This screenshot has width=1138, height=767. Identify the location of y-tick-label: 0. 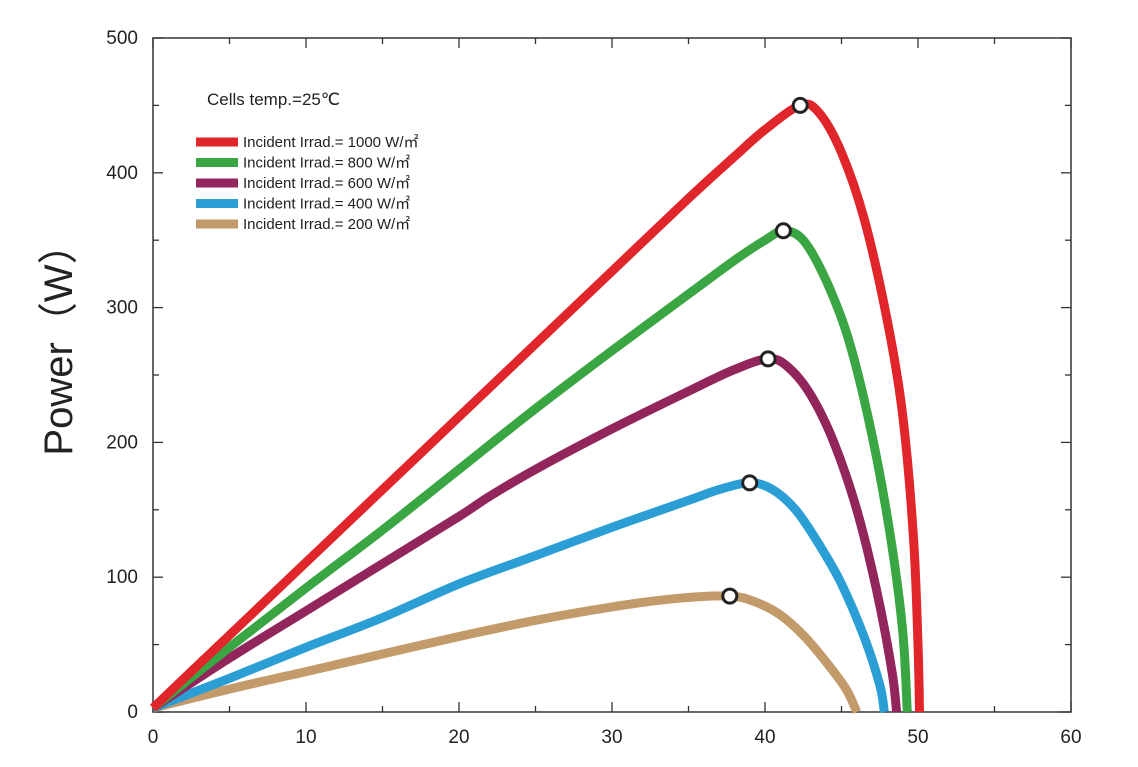
(132, 712).